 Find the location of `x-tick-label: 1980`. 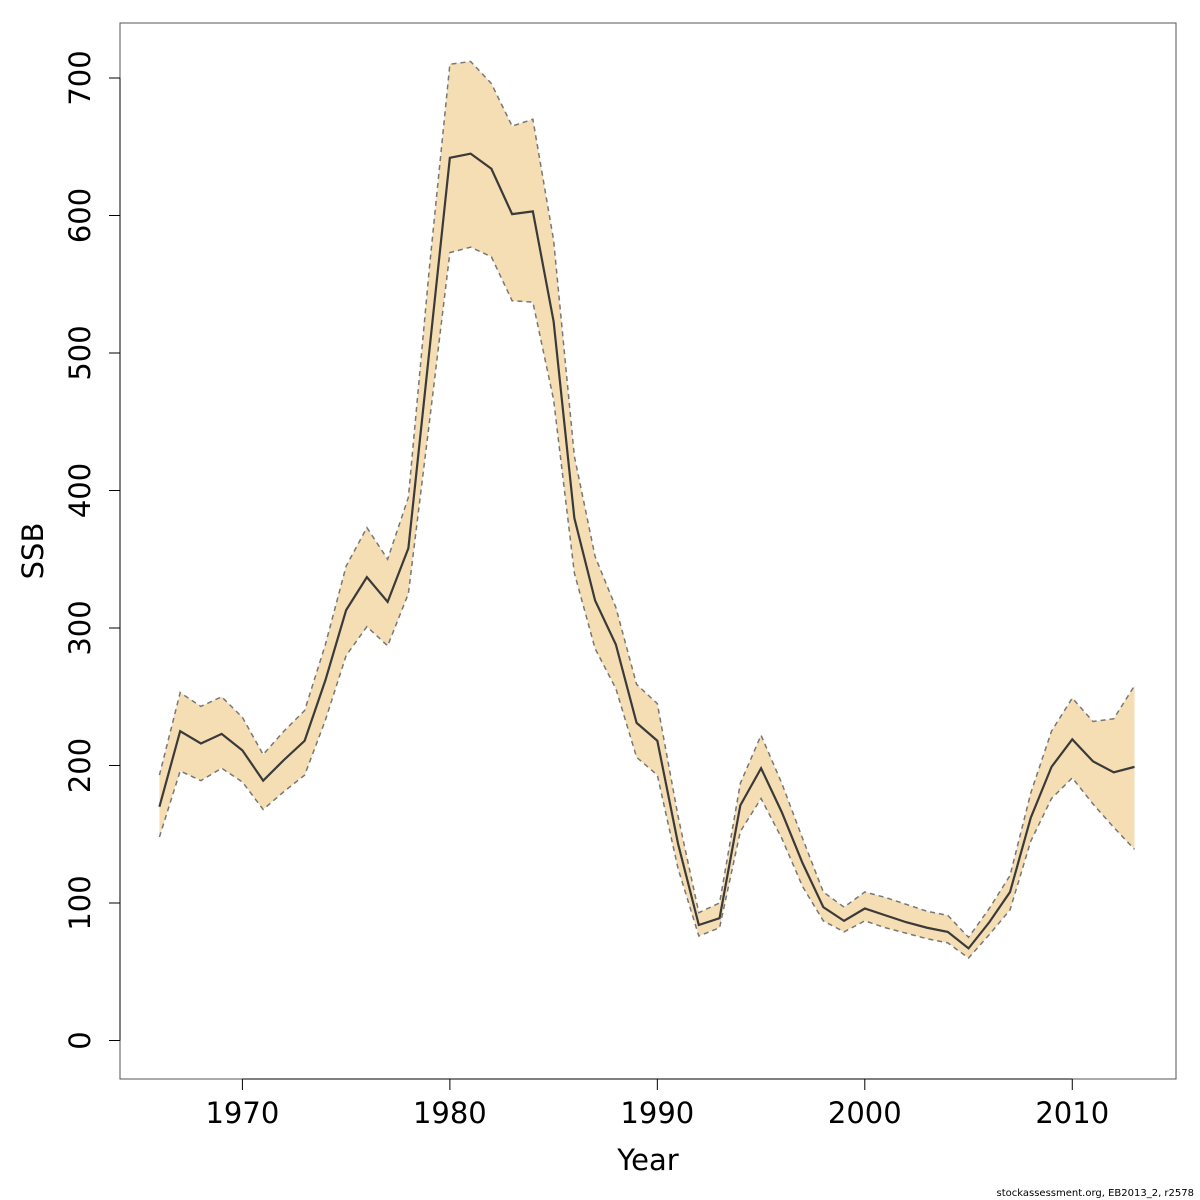

x-tick-label: 1980 is located at coordinates (450, 1113).